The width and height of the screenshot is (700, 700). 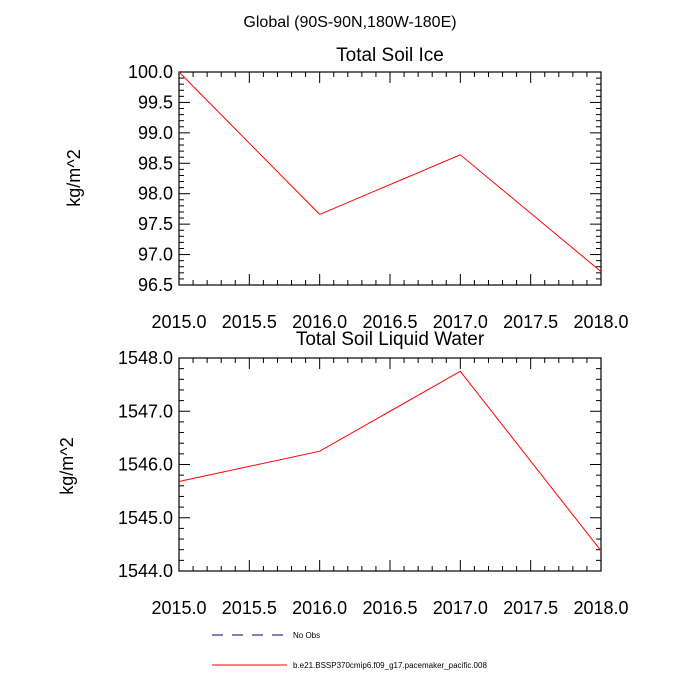 I want to click on y-tick-label: 1545.0, so click(x=145, y=518).